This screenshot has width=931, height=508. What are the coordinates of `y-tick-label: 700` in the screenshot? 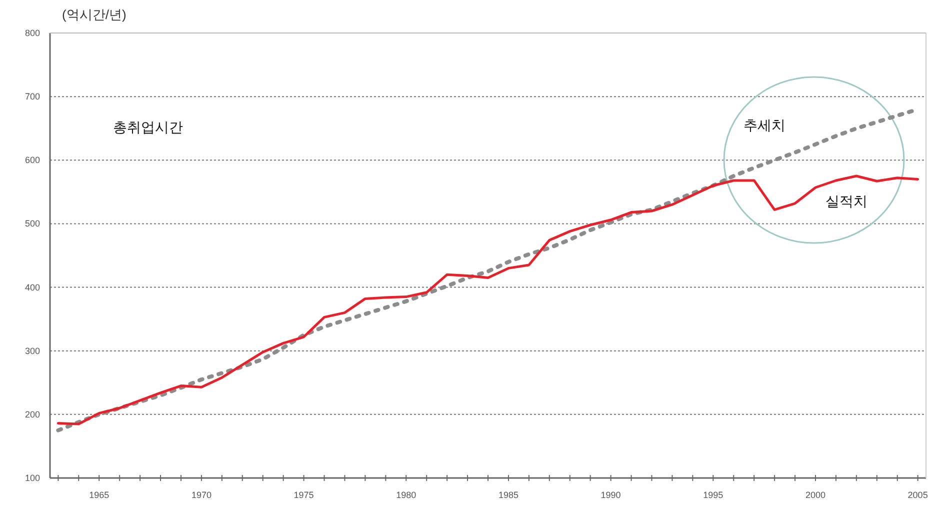 It's located at (32, 97).